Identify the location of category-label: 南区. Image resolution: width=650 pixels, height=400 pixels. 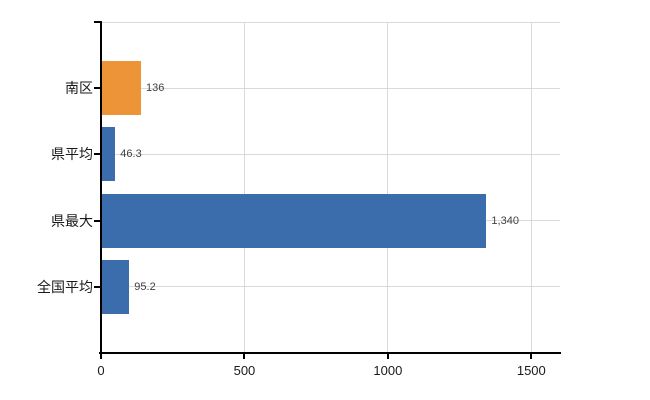
(79, 88).